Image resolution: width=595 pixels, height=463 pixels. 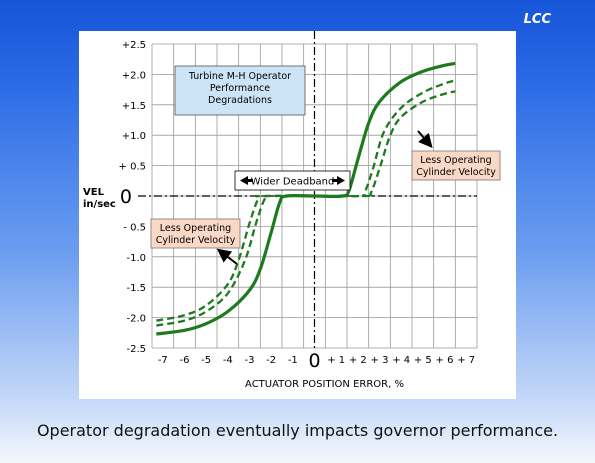 What do you see at coordinates (423, 360) in the screenshot?
I see `x-tick-label: + 5` at bounding box center [423, 360].